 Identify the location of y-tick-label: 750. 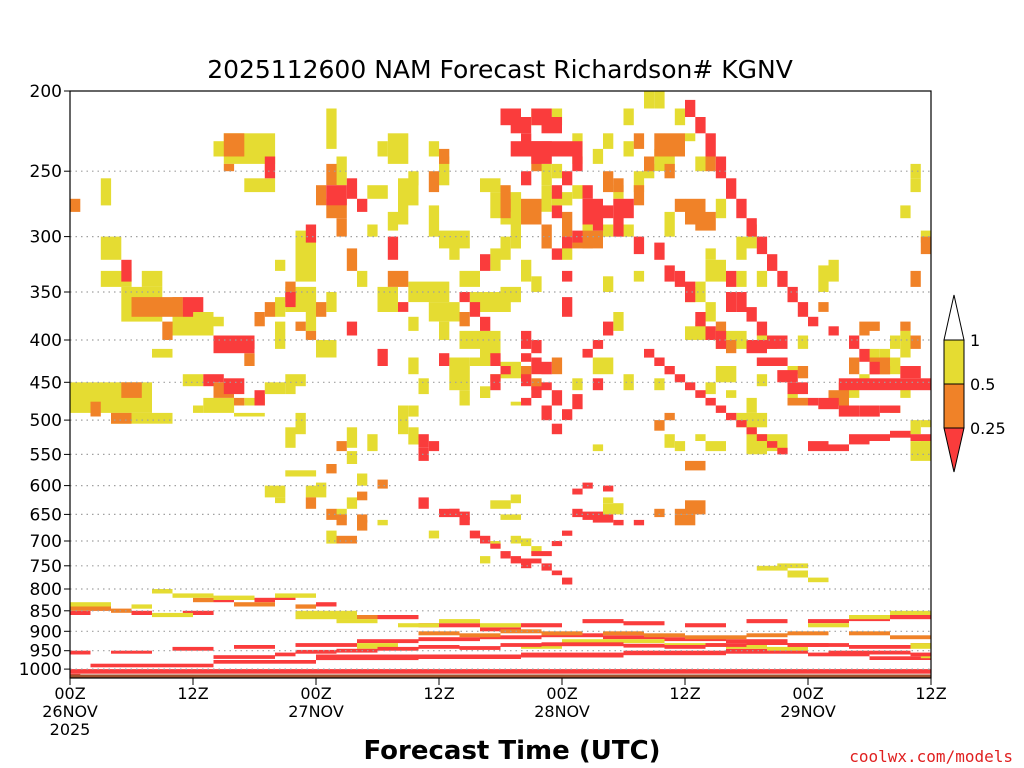
(46, 567).